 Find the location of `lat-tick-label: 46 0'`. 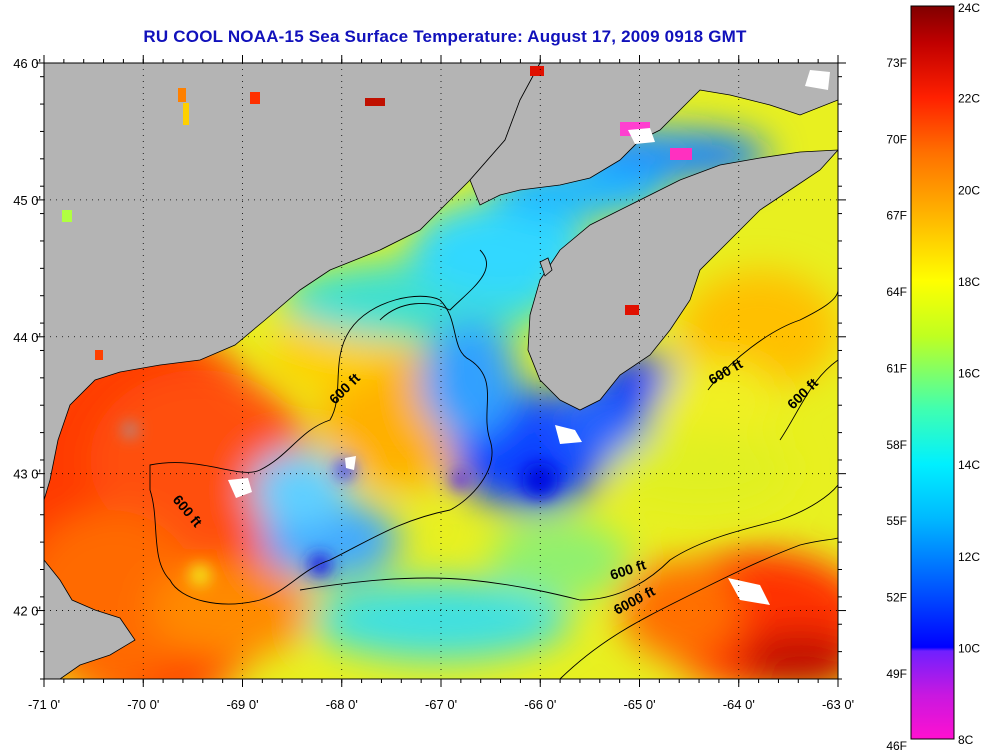

lat-tick-label: 46 0' is located at coordinates (27, 63).